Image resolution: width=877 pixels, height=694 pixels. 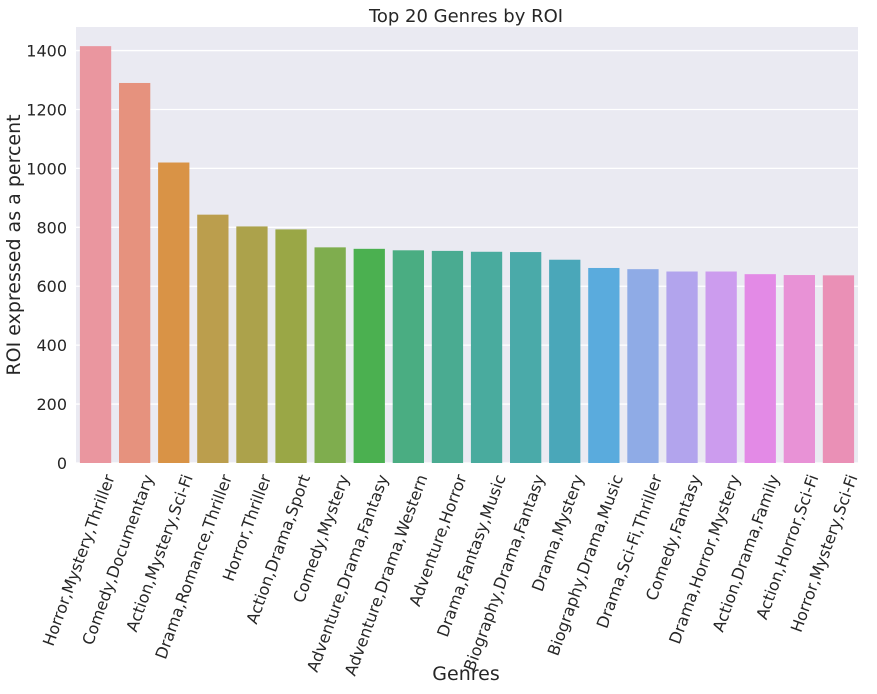 What do you see at coordinates (51, 404) in the screenshot?
I see `y-tick-label: 200` at bounding box center [51, 404].